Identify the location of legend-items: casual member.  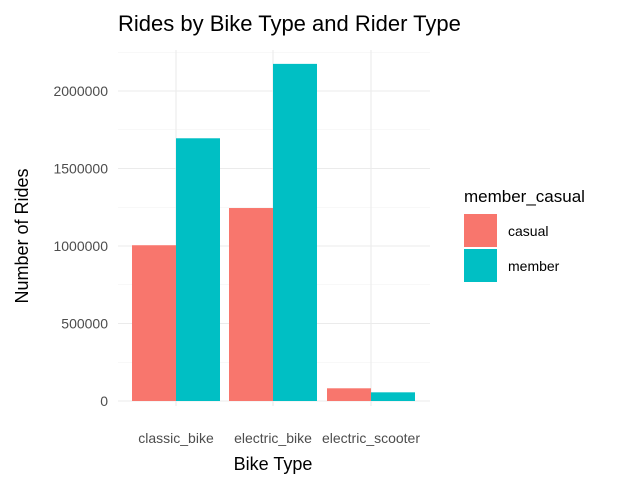
(512, 248).